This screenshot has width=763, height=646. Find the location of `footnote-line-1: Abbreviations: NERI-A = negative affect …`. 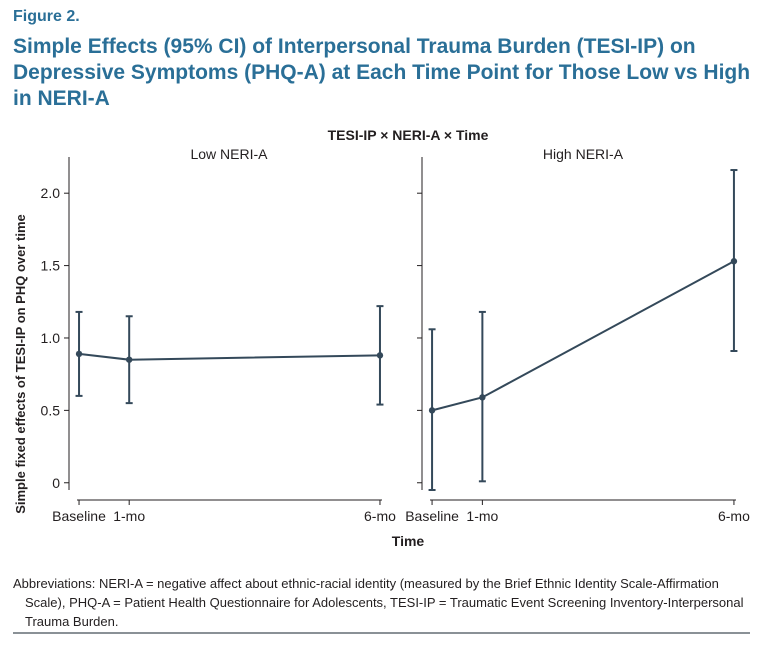

footnote-line-1: Abbreviations: NERI-A = negative affect … is located at coordinates (366, 583).